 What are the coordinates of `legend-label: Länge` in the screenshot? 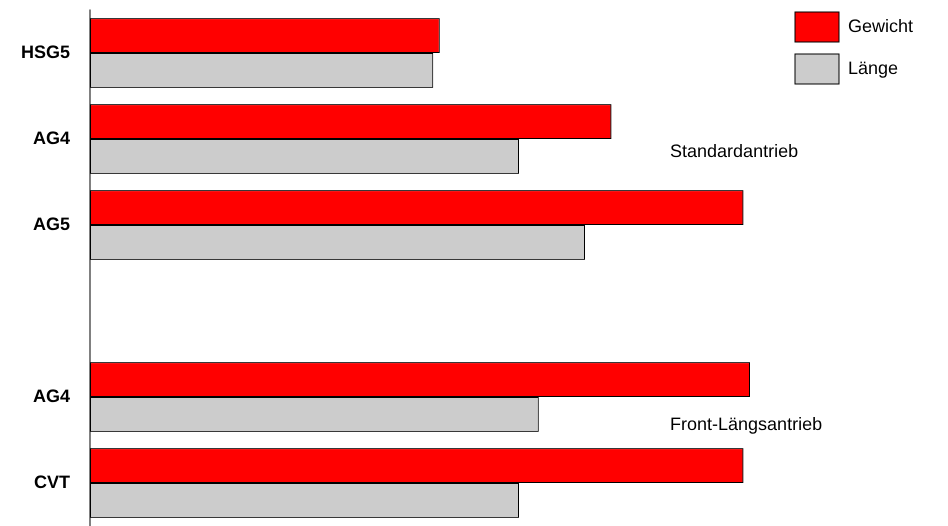 It's located at (873, 68).